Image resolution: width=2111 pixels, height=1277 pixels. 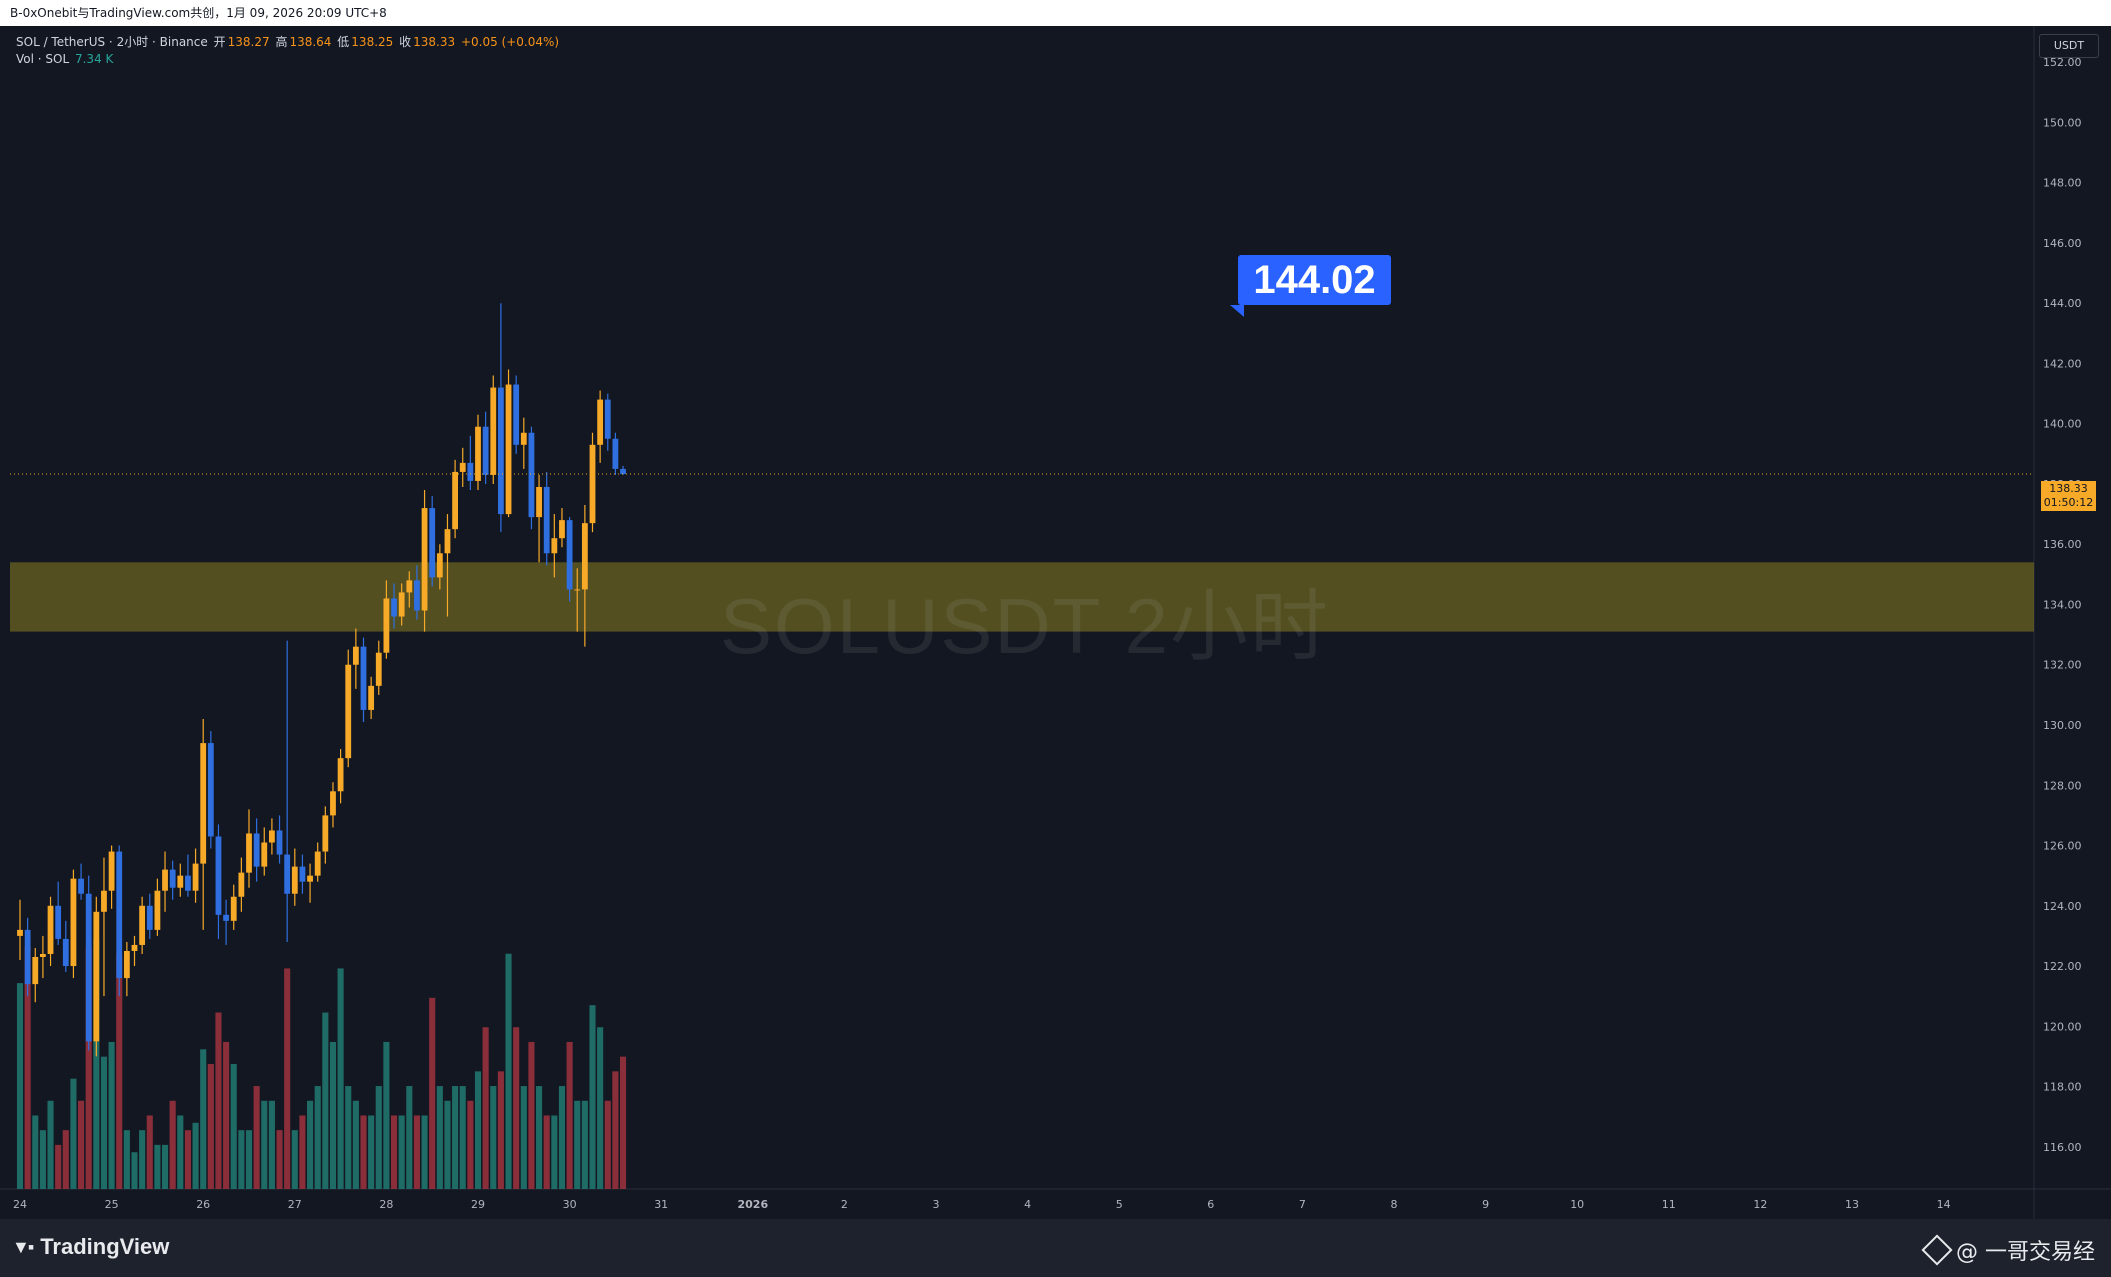 What do you see at coordinates (20, 1204) in the screenshot?
I see `time-tick-label: 24` at bounding box center [20, 1204].